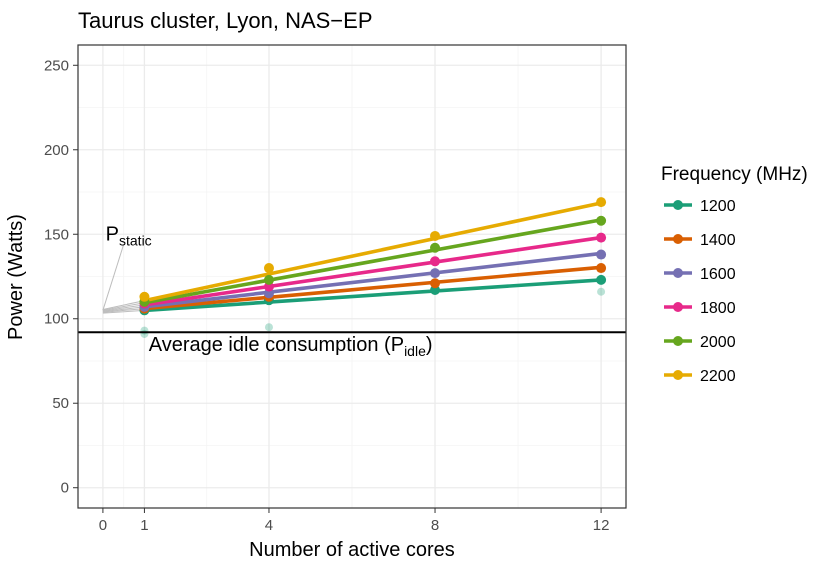 The height and width of the screenshot is (571, 836). Describe the element at coordinates (601, 525) in the screenshot. I see `x-tick-label: 12` at that location.